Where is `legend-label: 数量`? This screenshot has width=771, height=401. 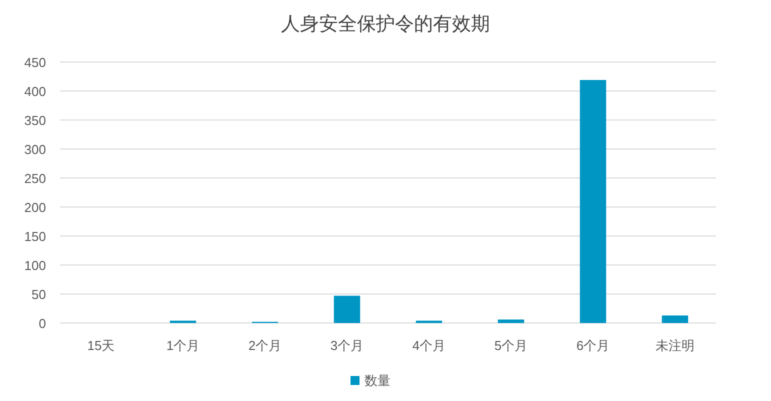 legend-label: 数量 is located at coordinates (377, 380).